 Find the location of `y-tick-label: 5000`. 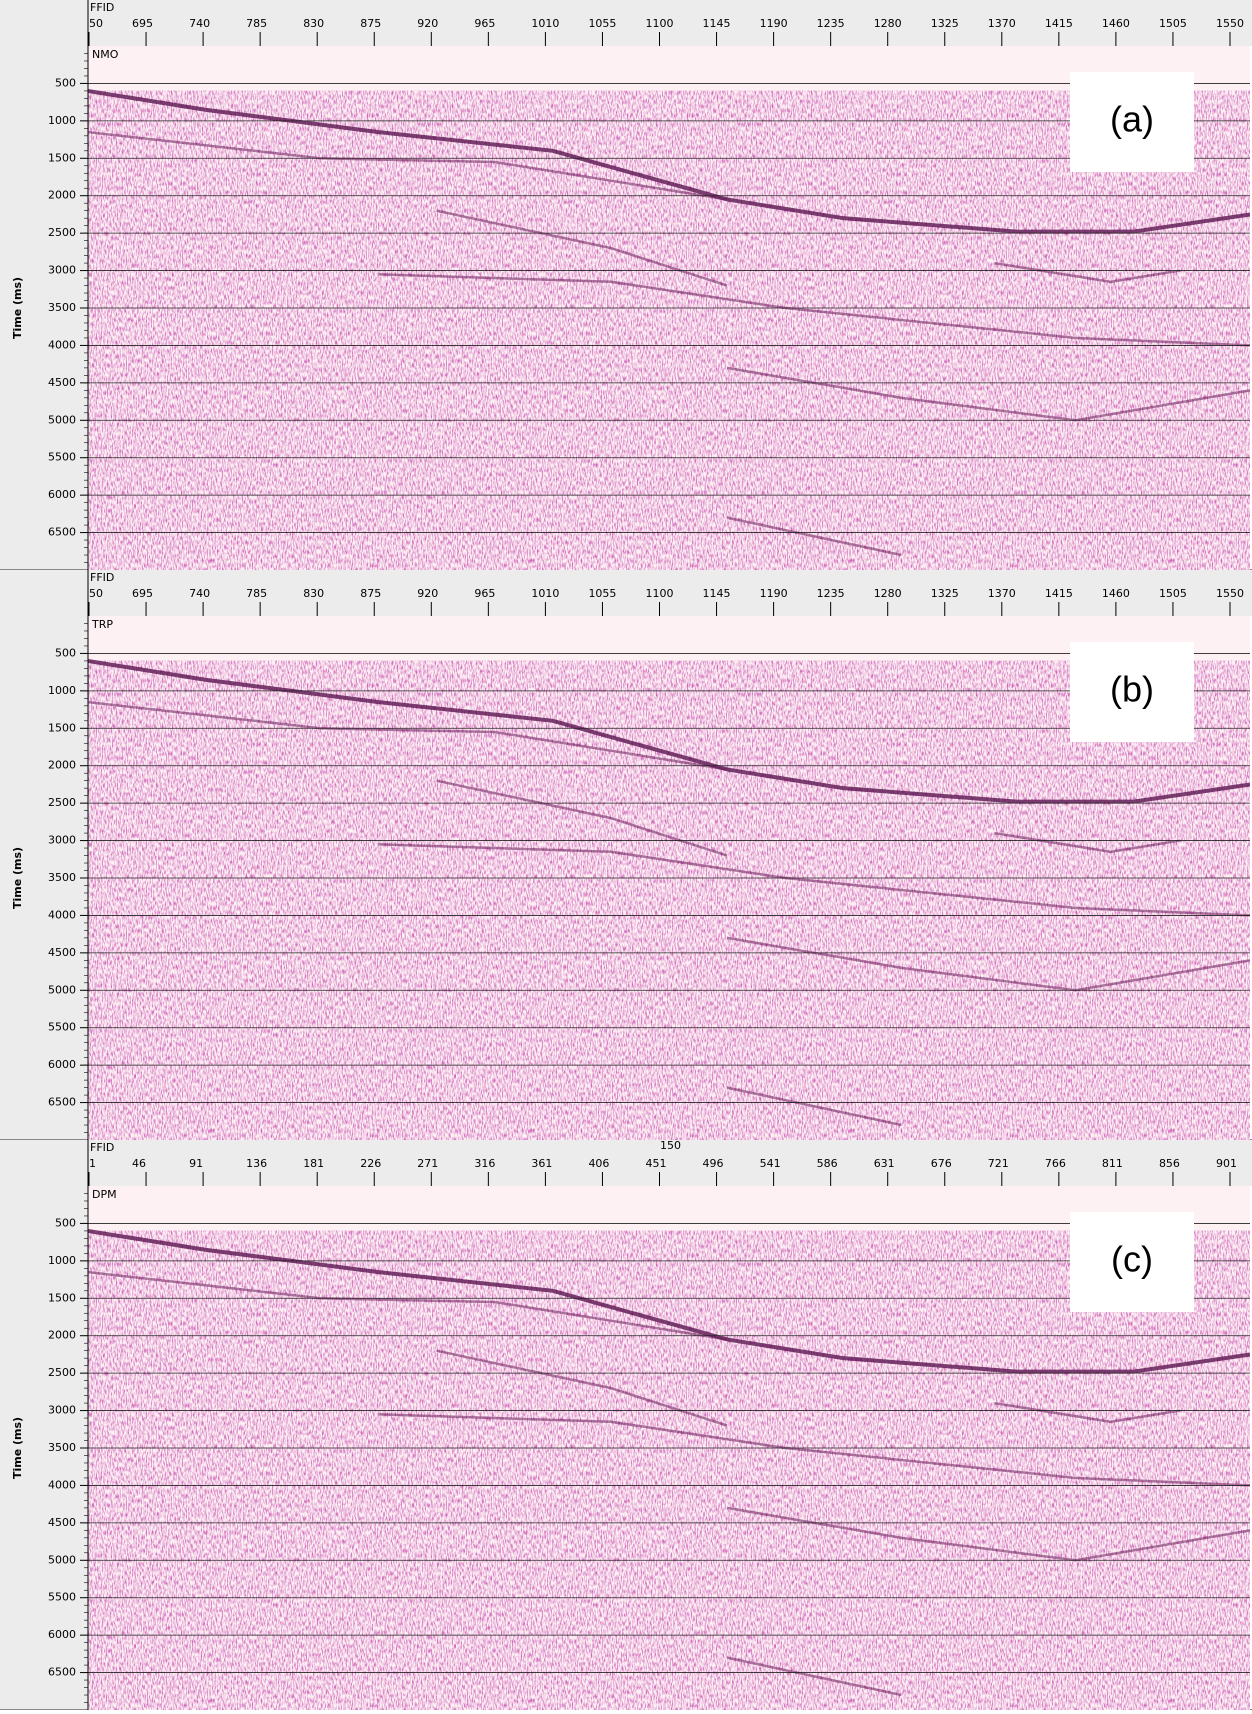

y-tick-label: 5000 is located at coordinates (62, 1559).